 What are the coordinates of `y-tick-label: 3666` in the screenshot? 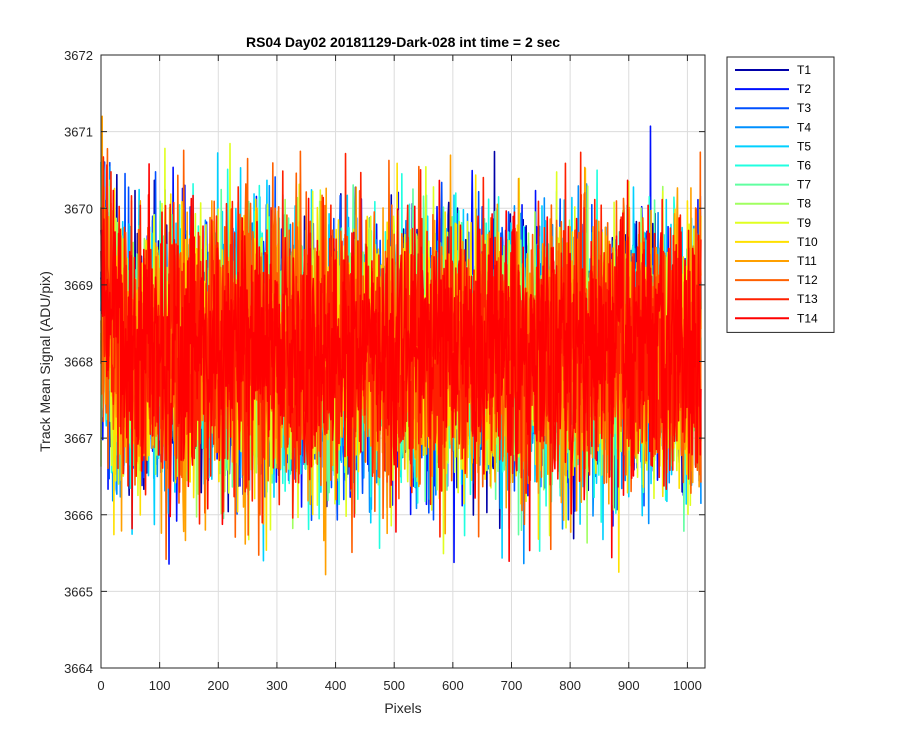 It's located at (78, 515).